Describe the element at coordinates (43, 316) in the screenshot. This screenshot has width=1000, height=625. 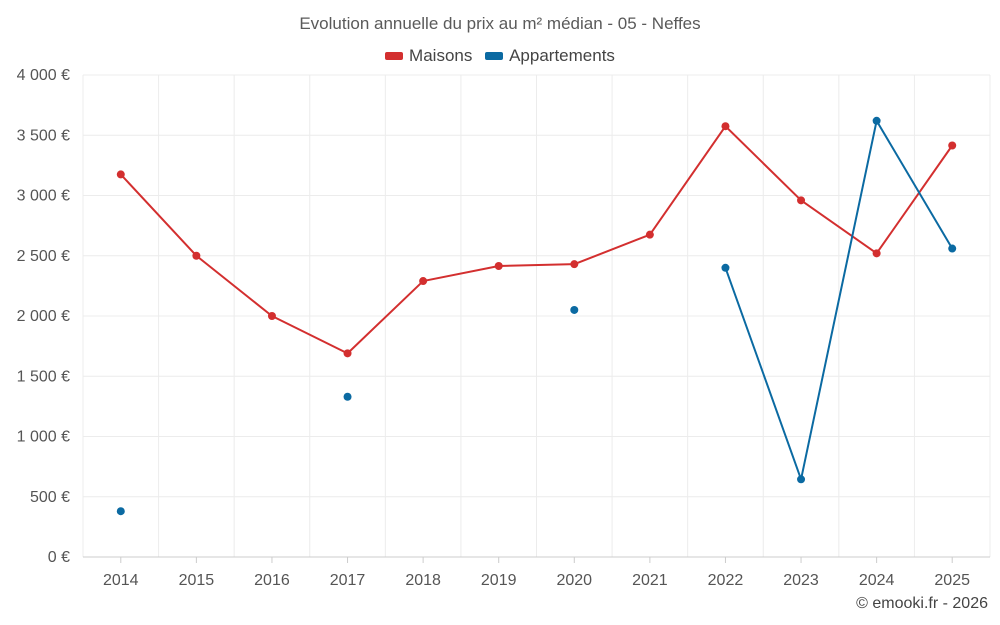
I see `y-tick-label: 2 000 €` at that location.